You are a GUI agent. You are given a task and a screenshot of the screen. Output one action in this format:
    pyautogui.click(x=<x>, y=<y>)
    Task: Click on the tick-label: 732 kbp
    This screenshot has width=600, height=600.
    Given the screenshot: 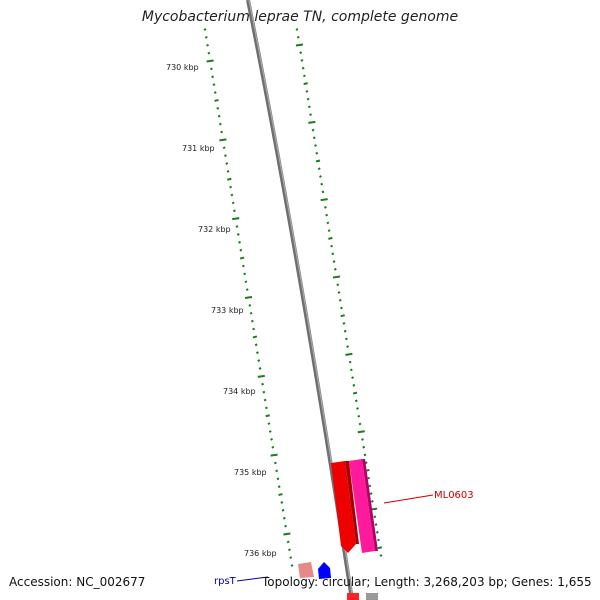 What is the action you would take?
    pyautogui.click(x=214, y=229)
    